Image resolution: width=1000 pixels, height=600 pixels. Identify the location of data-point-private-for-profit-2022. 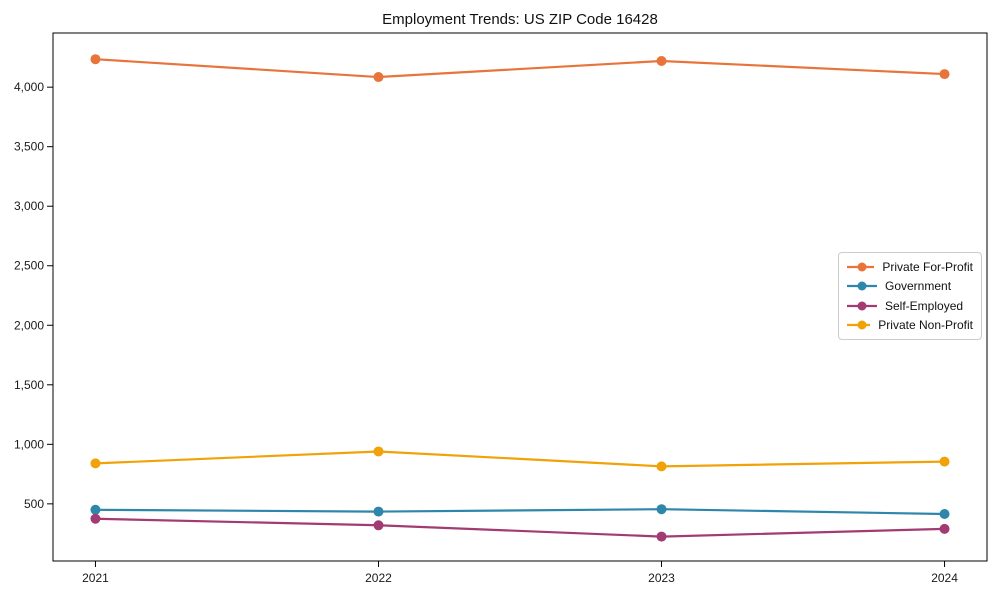
(378, 77).